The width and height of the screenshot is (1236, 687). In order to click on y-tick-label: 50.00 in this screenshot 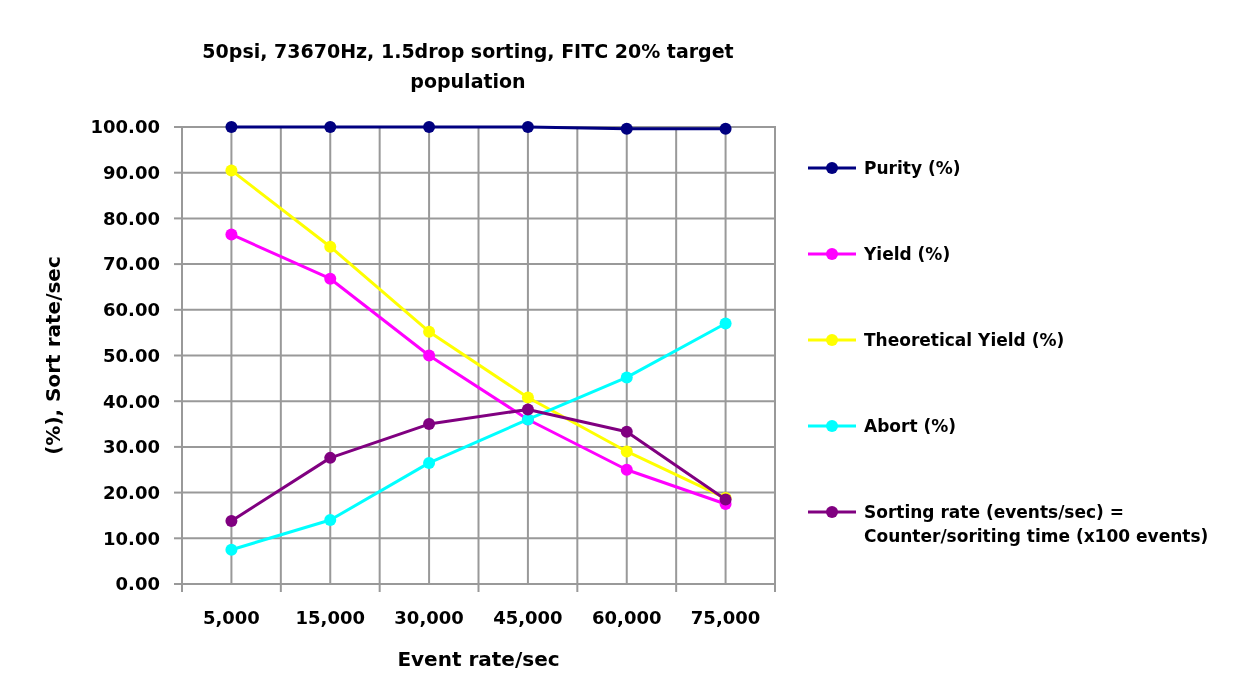, I will do `click(131, 355)`.